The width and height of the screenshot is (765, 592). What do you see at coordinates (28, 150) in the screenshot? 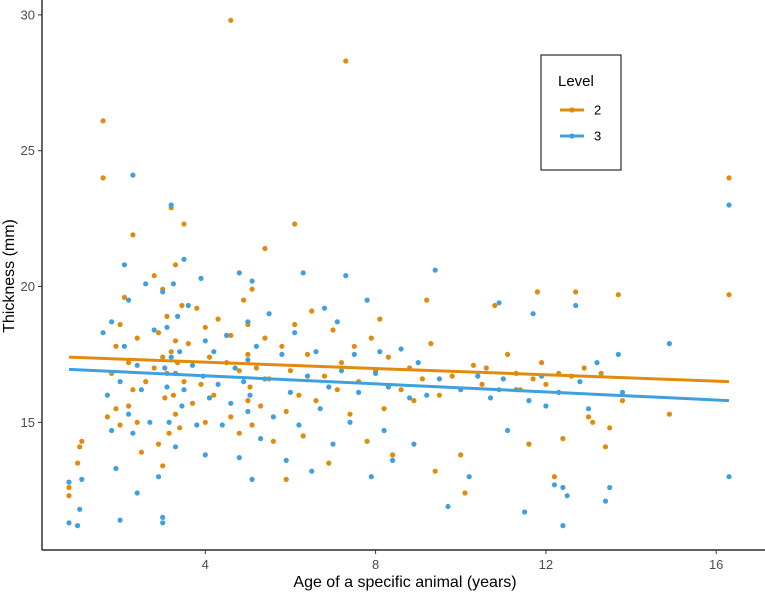
I see `y-tick-label: 25` at bounding box center [28, 150].